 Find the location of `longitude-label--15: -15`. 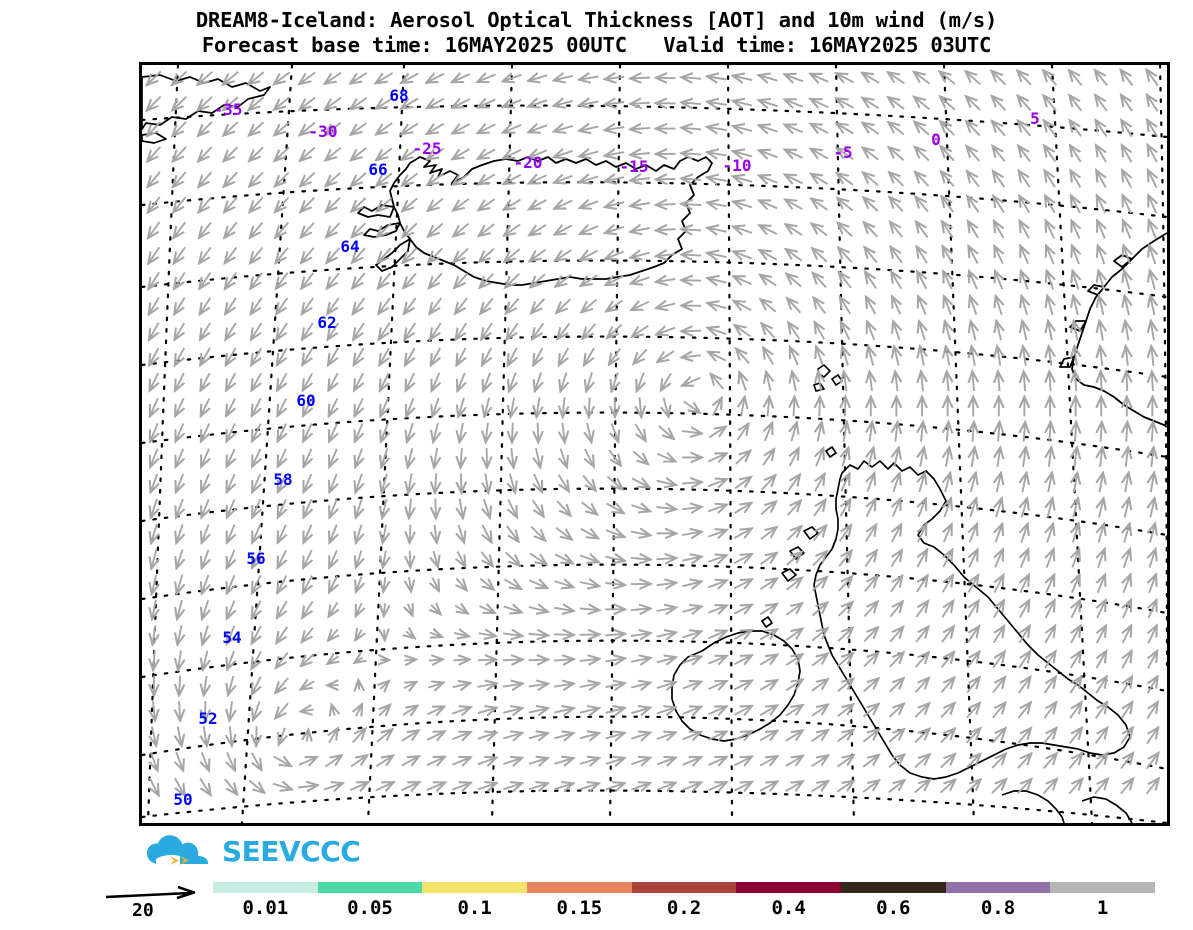

longitude-label--15: -15 is located at coordinates (634, 166).